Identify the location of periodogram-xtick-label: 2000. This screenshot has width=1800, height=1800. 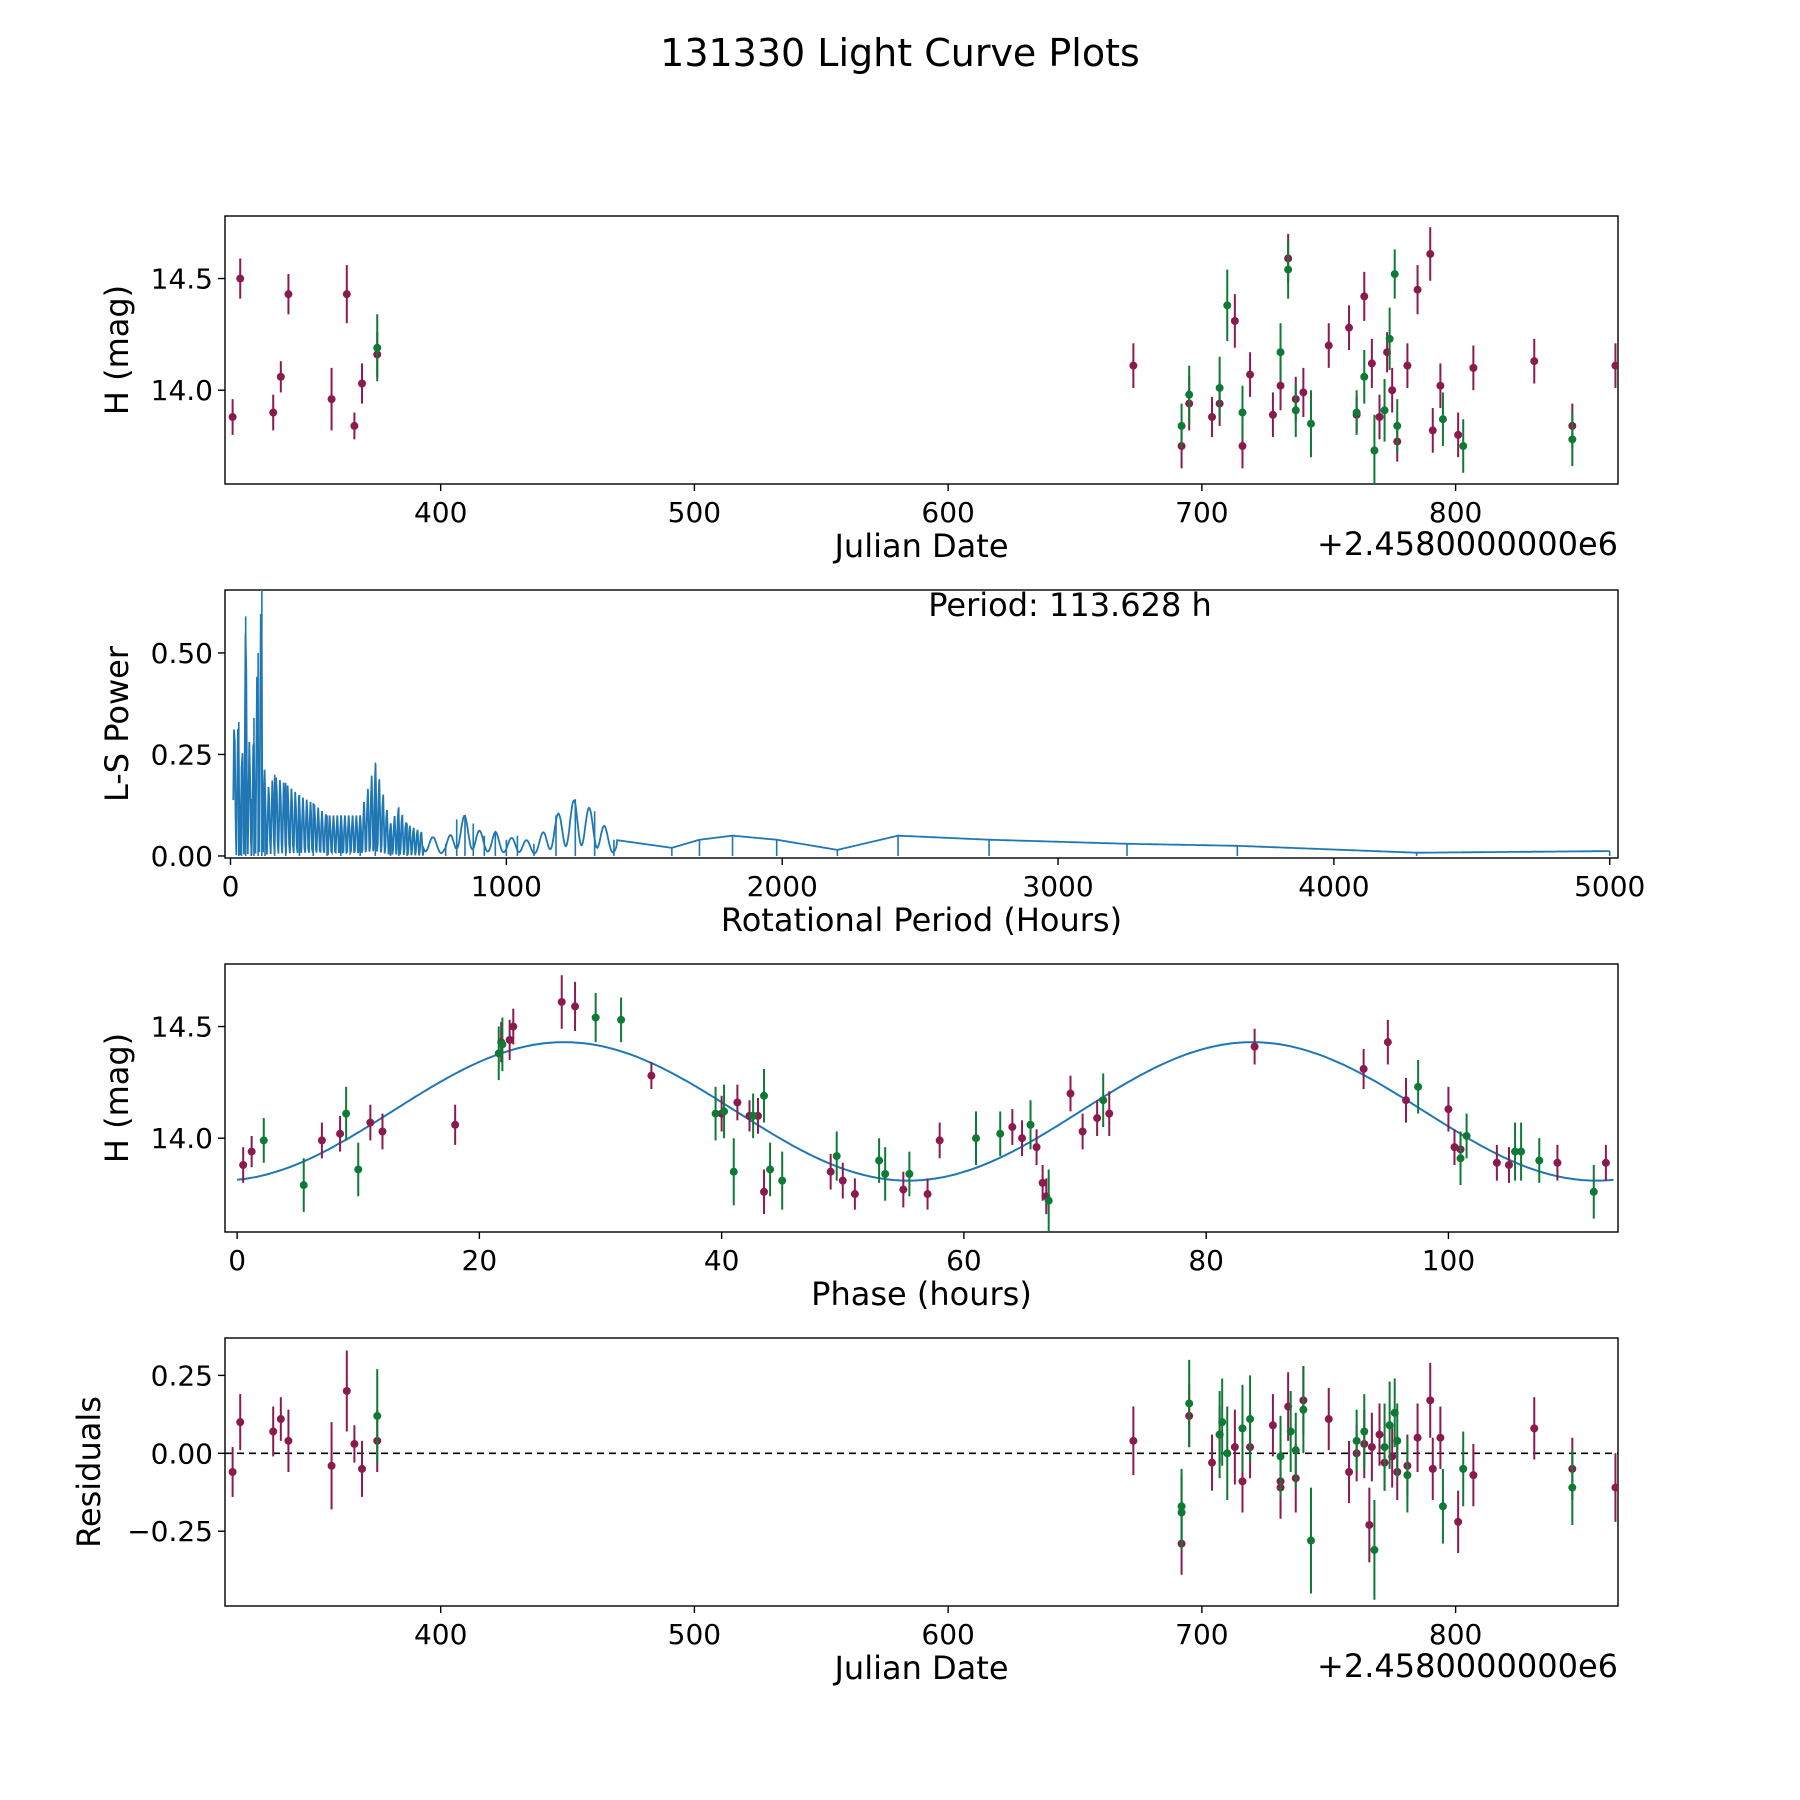
(782, 886).